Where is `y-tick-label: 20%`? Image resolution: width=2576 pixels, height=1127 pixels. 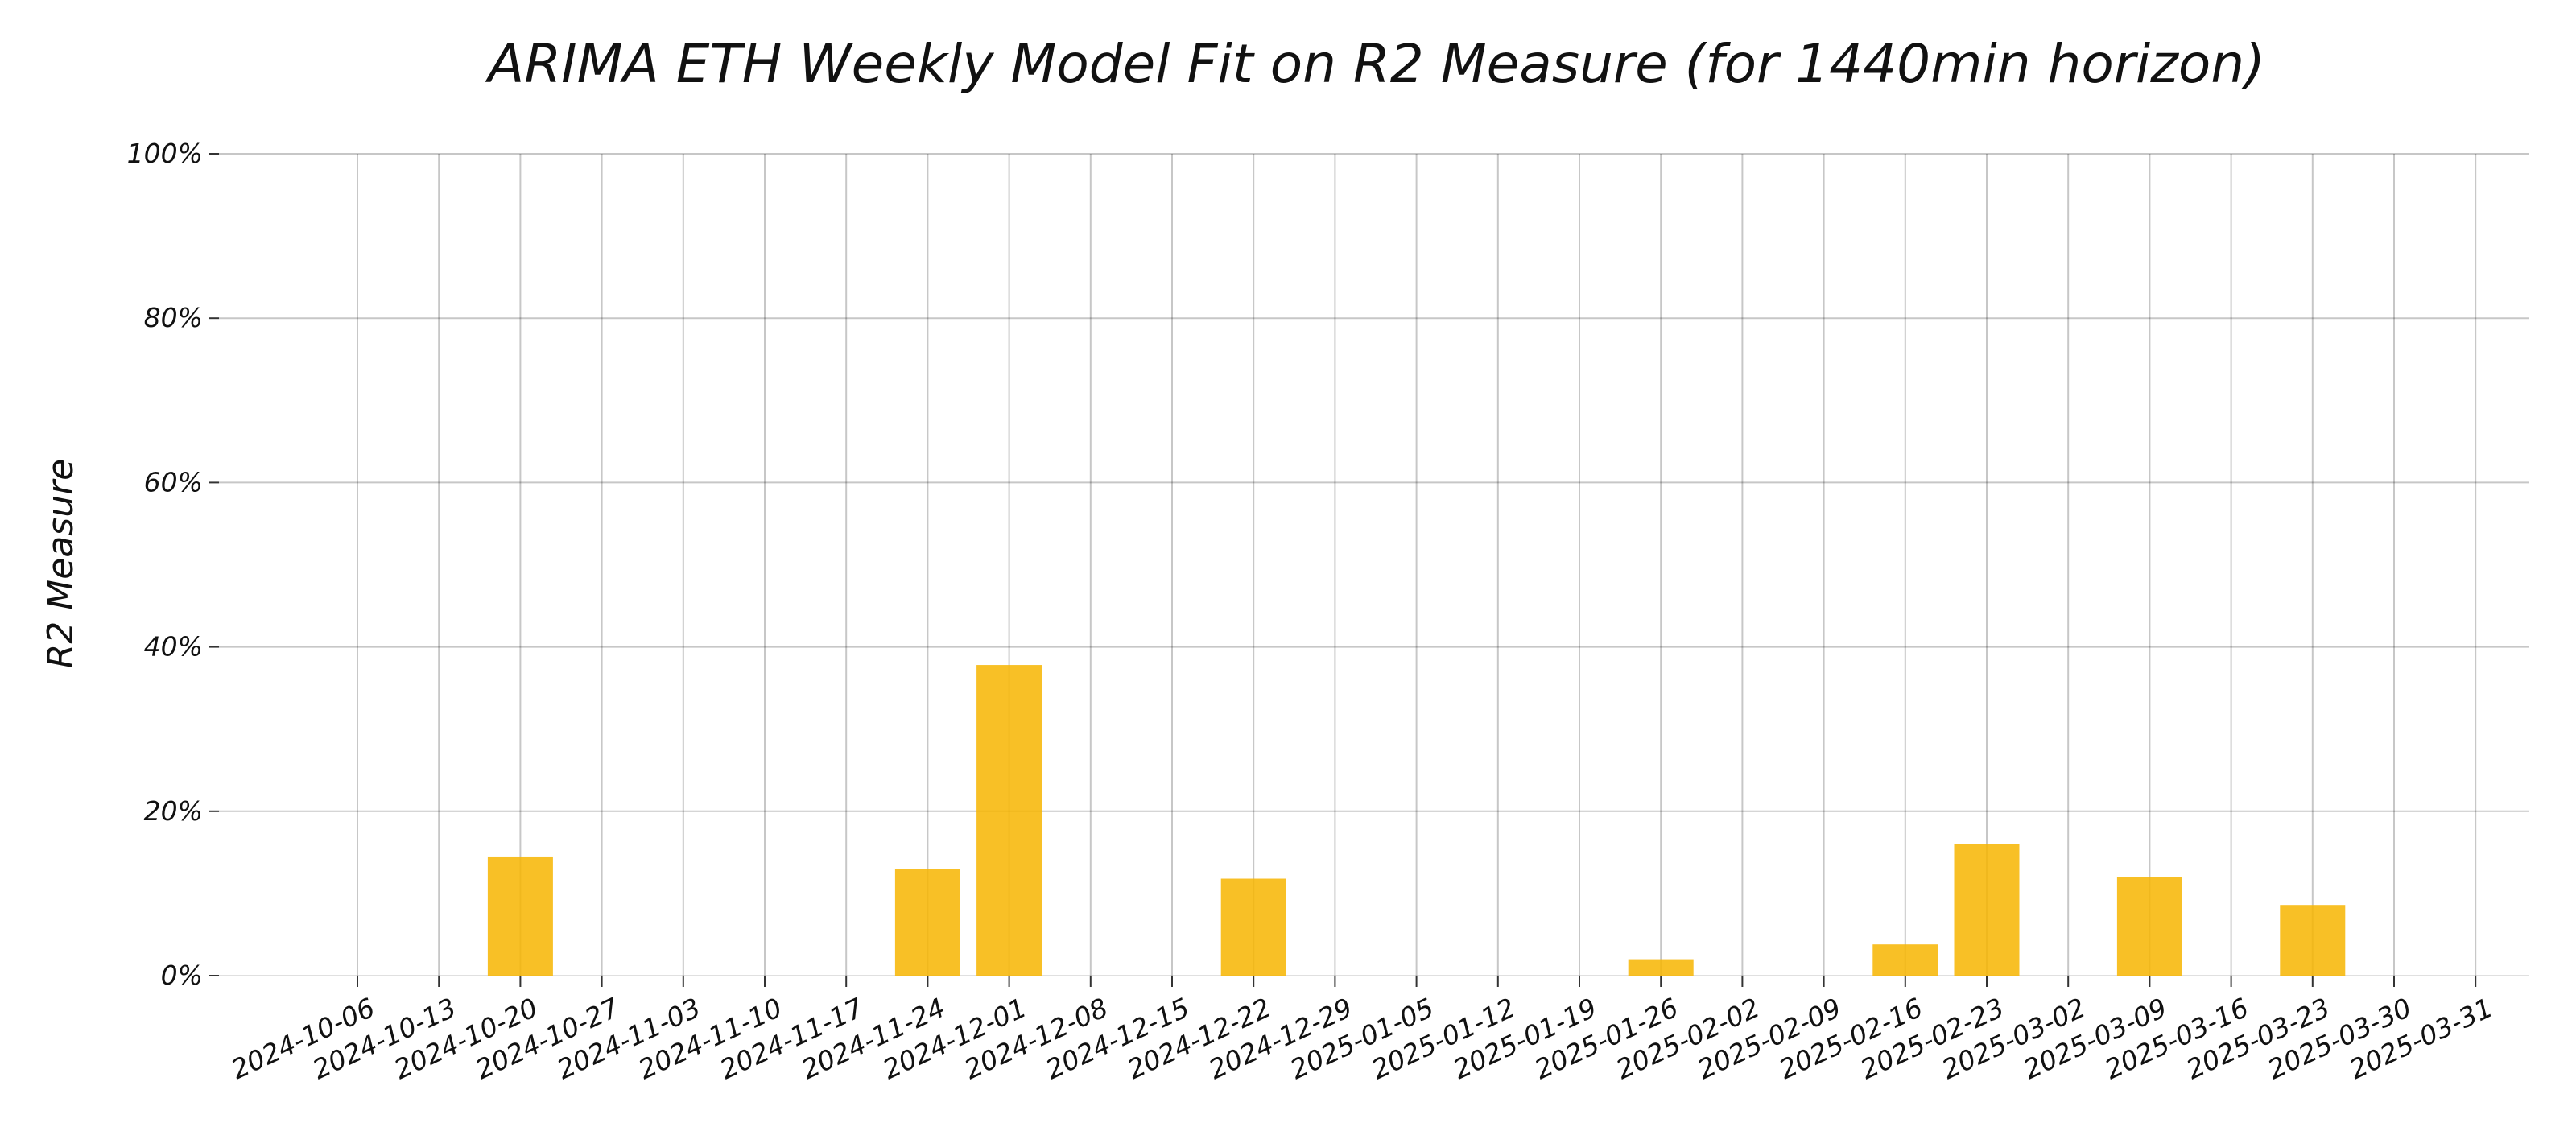
y-tick-label: 20% is located at coordinates (173, 811).